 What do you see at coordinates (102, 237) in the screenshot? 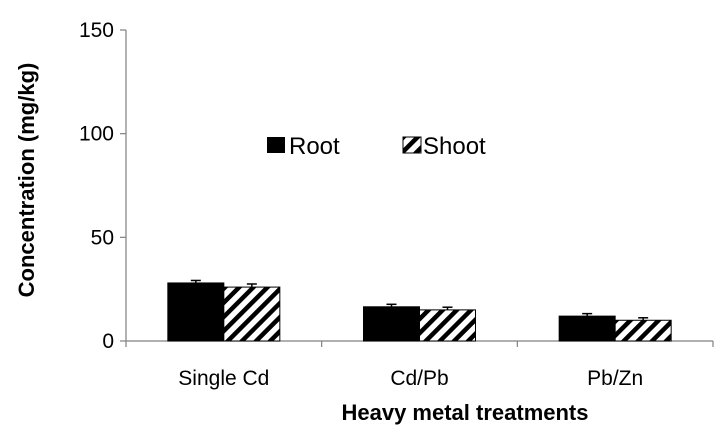
I see `y-tick-label: 50` at bounding box center [102, 237].